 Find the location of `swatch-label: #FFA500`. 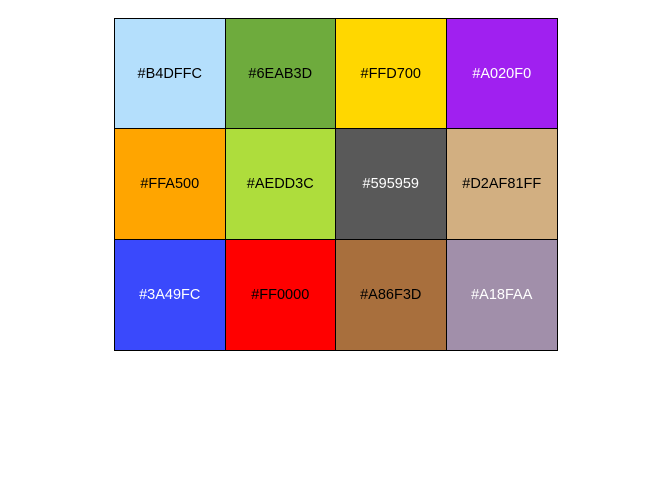

swatch-label: #FFA500 is located at coordinates (170, 183).